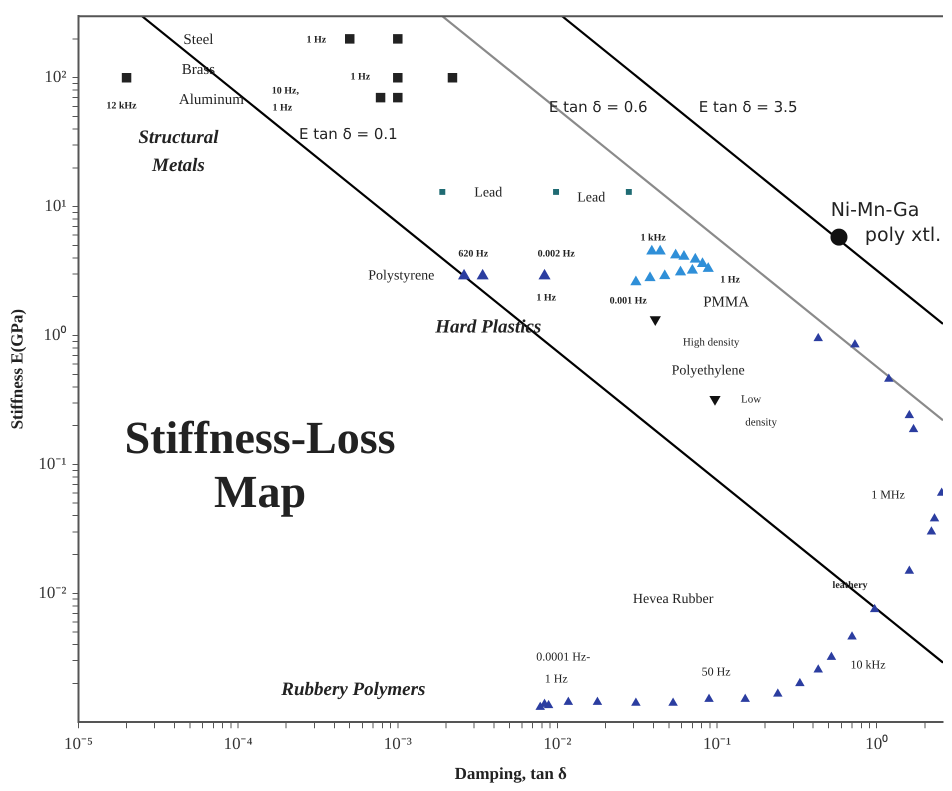 The width and height of the screenshot is (952, 791). What do you see at coordinates (178, 165) in the screenshot?
I see `annotation: Metals` at bounding box center [178, 165].